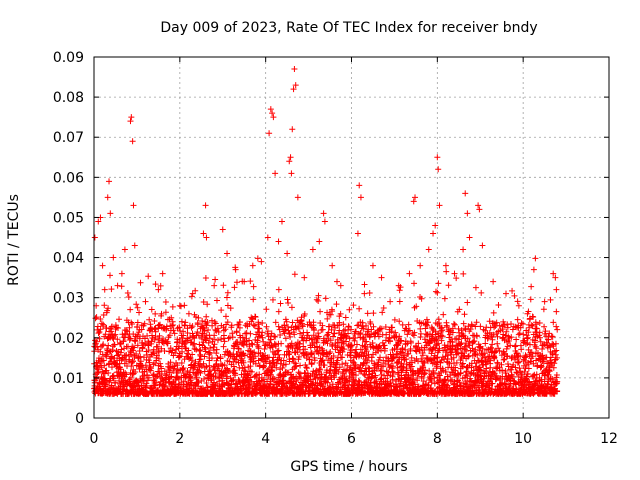  Describe the element at coordinates (68, 339) in the screenshot. I see `y-tick-label: 0.02` at that location.